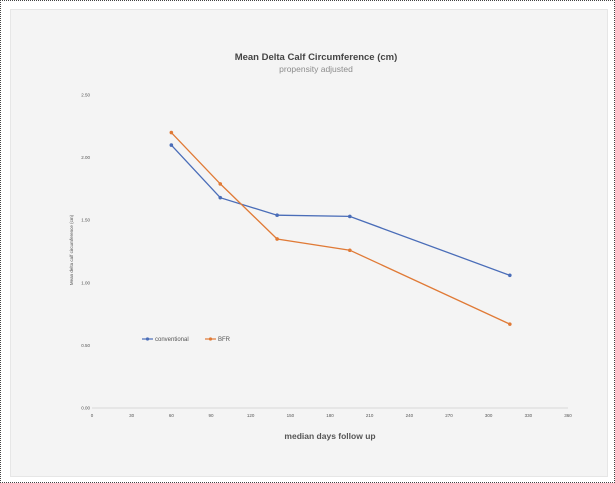  I want to click on x-tick-label: 150, so click(291, 415).